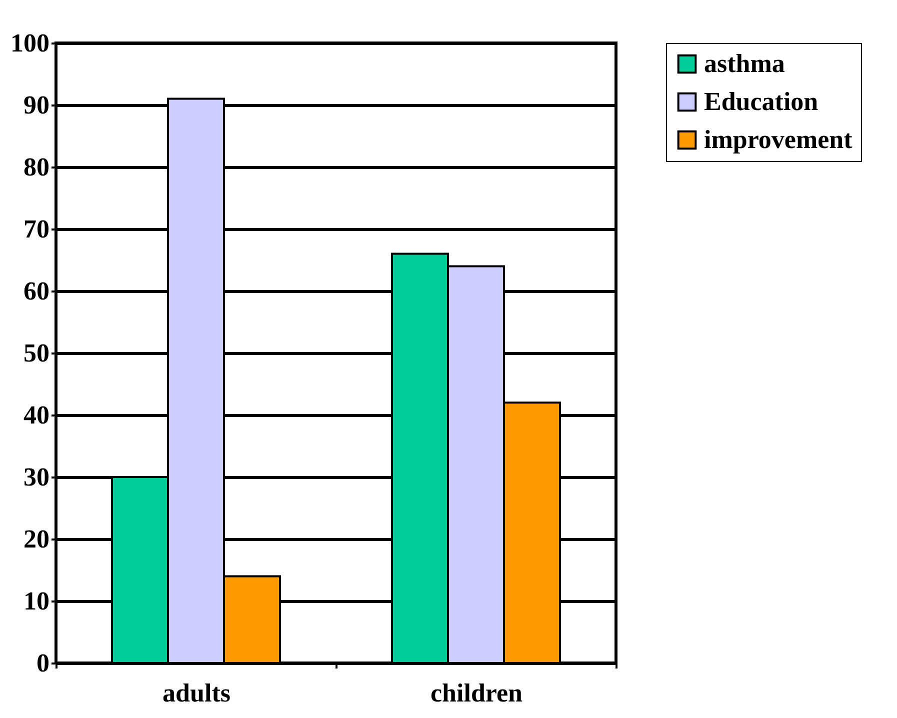 This screenshot has height=718, width=897. Describe the element at coordinates (778, 139) in the screenshot. I see `legend-label: improvement` at that location.